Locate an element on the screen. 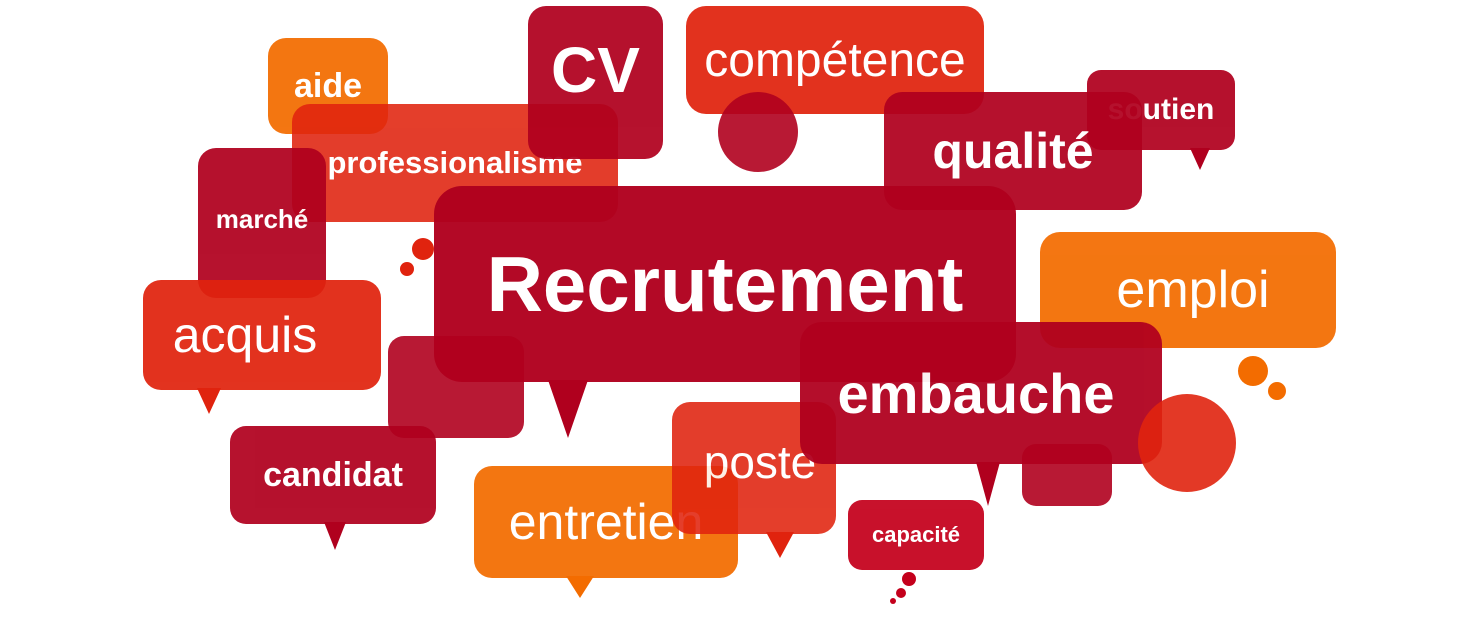  word-recrutement: Recrutement is located at coordinates (725, 283).